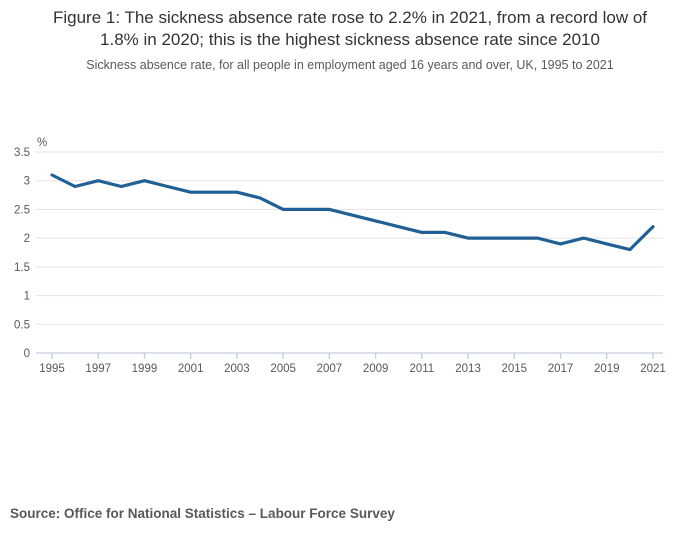  I want to click on x-axis-label: 2007, so click(330, 369).